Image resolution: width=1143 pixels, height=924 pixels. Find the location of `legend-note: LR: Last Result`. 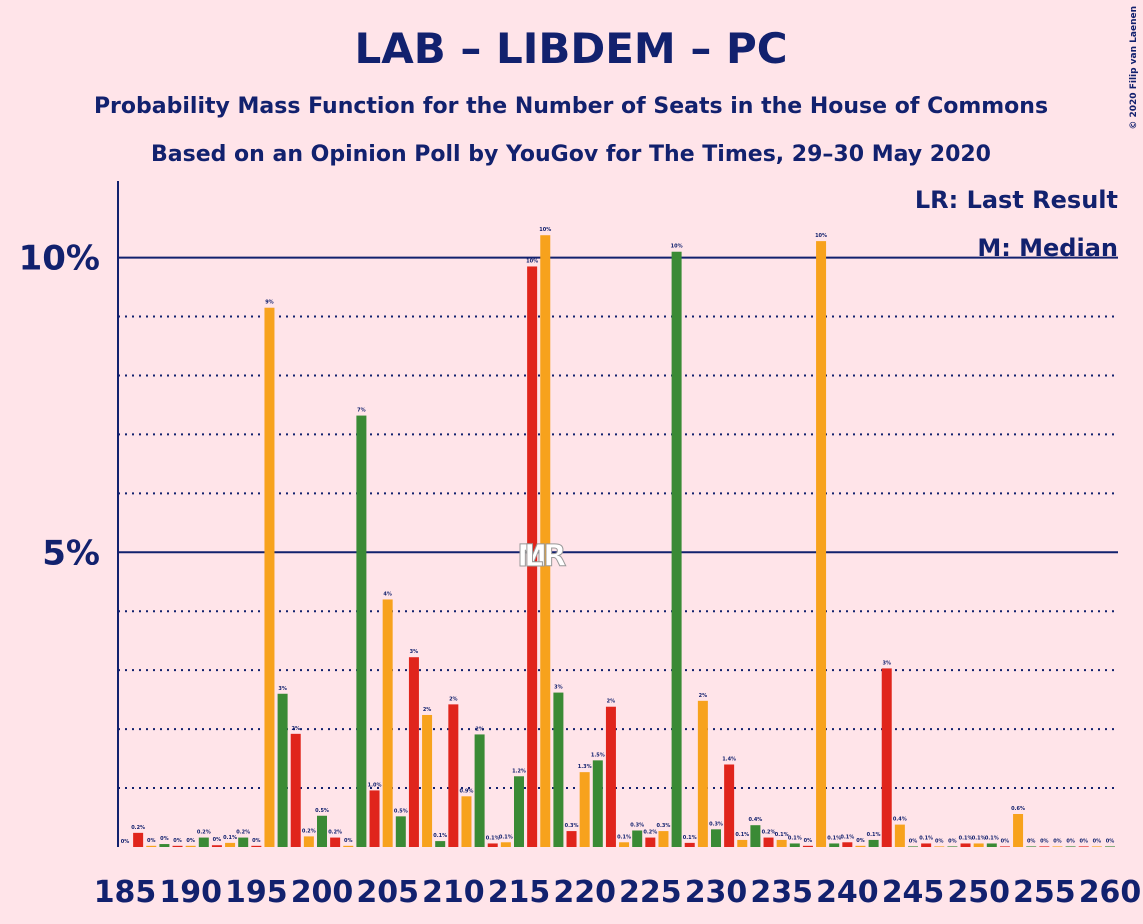

legend-note: LR: Last Result is located at coordinates (1016, 200).